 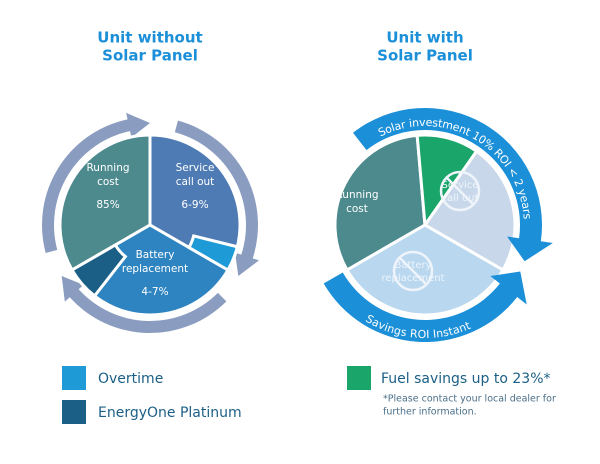 What do you see at coordinates (466, 379) in the screenshot?
I see `legend-label: Fuel savings up to 23%*` at bounding box center [466, 379].